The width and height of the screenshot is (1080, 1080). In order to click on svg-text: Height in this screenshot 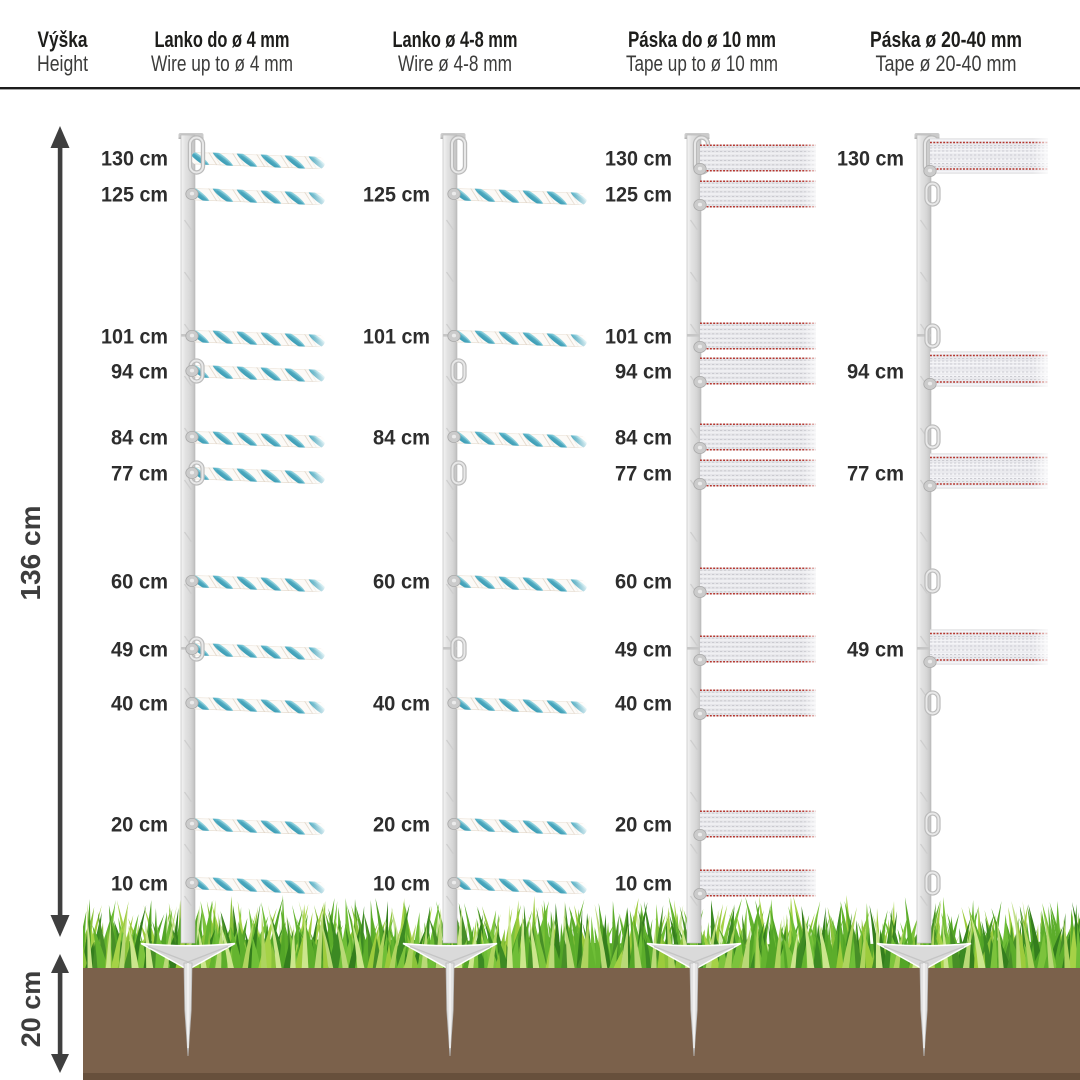, I will do `click(63, 63)`.